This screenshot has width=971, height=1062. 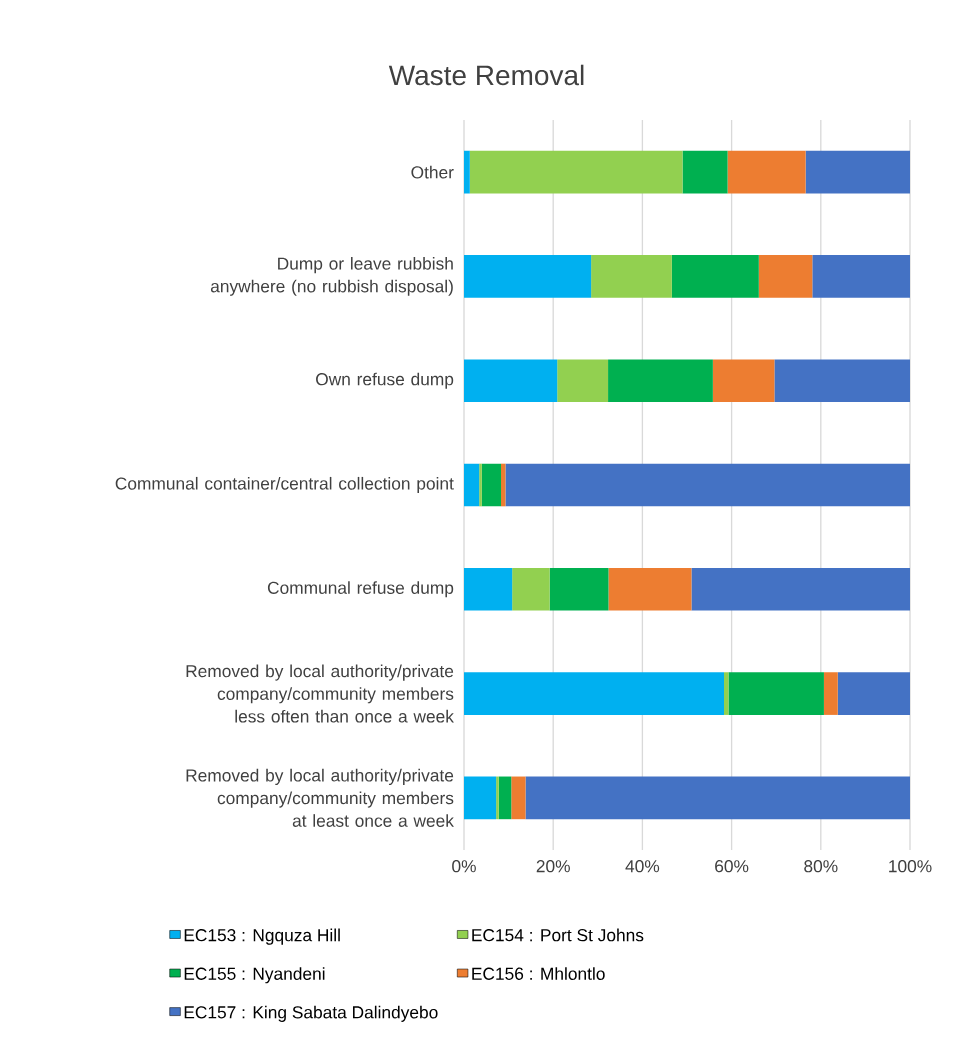 What do you see at coordinates (262, 936) in the screenshot?
I see `legend-label: EC153 : Ngquza Hill` at bounding box center [262, 936].